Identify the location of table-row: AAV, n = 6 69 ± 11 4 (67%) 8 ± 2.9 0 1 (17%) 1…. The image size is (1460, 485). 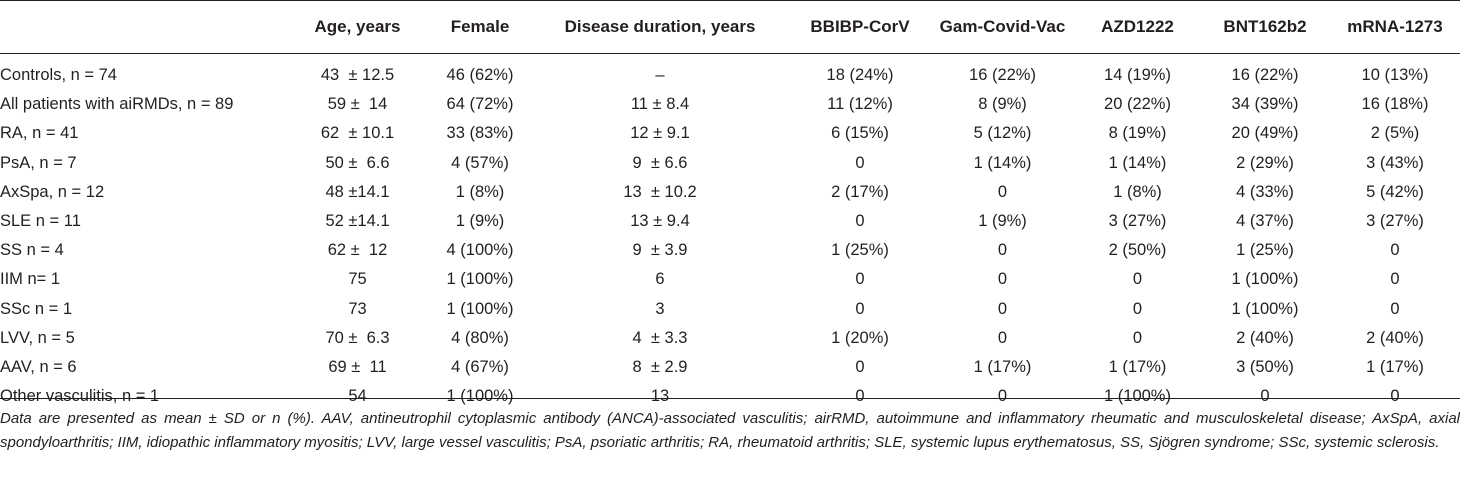
(730, 367).